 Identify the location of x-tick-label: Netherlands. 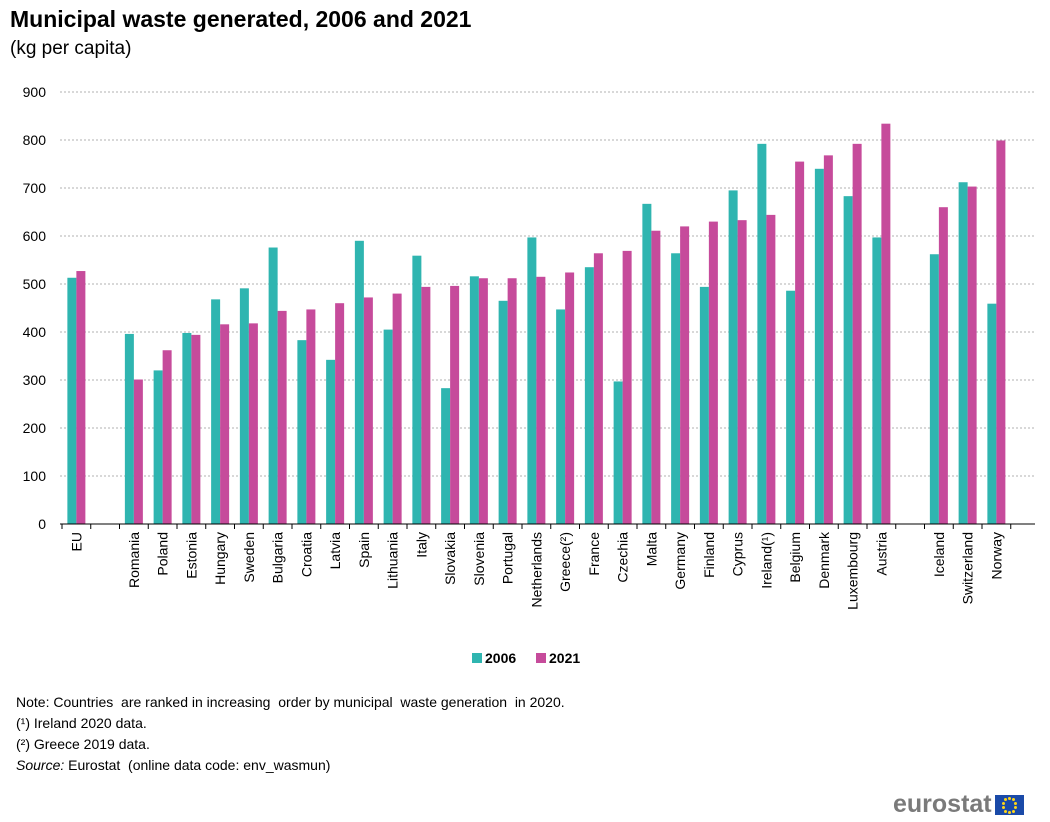
(536, 570).